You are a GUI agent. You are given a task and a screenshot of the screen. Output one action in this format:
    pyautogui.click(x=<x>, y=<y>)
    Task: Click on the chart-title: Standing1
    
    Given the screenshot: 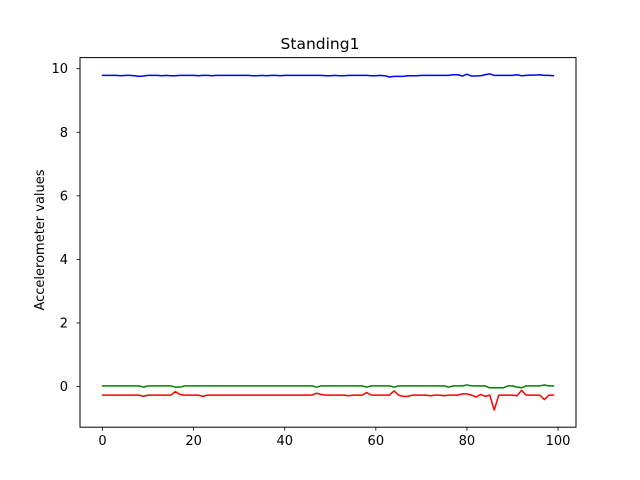 What is the action you would take?
    pyautogui.click(x=320, y=44)
    